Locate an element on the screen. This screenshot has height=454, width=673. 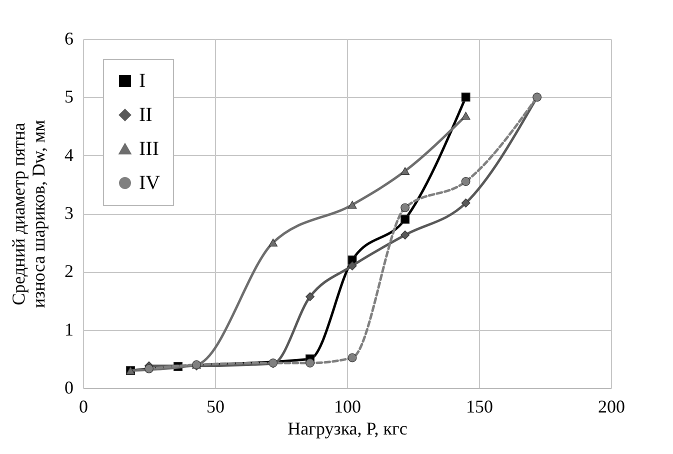
x-axis-title: Нагрузка, P, кгс is located at coordinates (348, 428).